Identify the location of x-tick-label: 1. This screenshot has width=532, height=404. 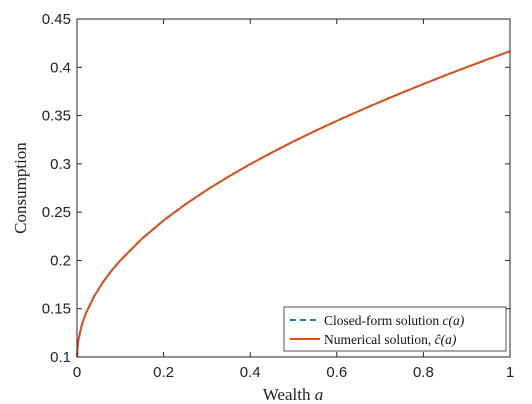
(510, 372).